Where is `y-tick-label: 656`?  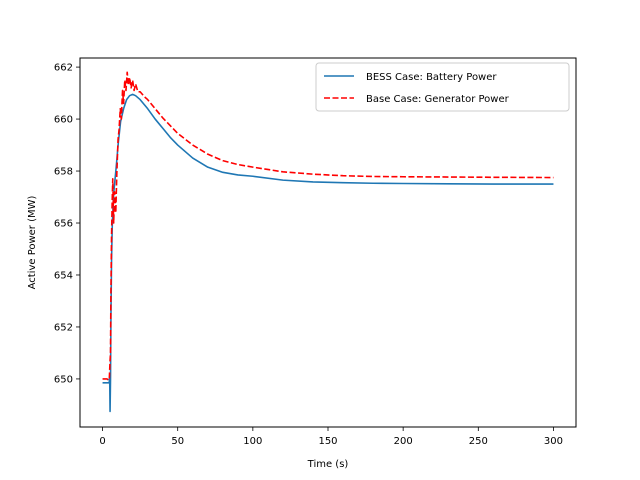 y-tick-label: 656 is located at coordinates (63, 224).